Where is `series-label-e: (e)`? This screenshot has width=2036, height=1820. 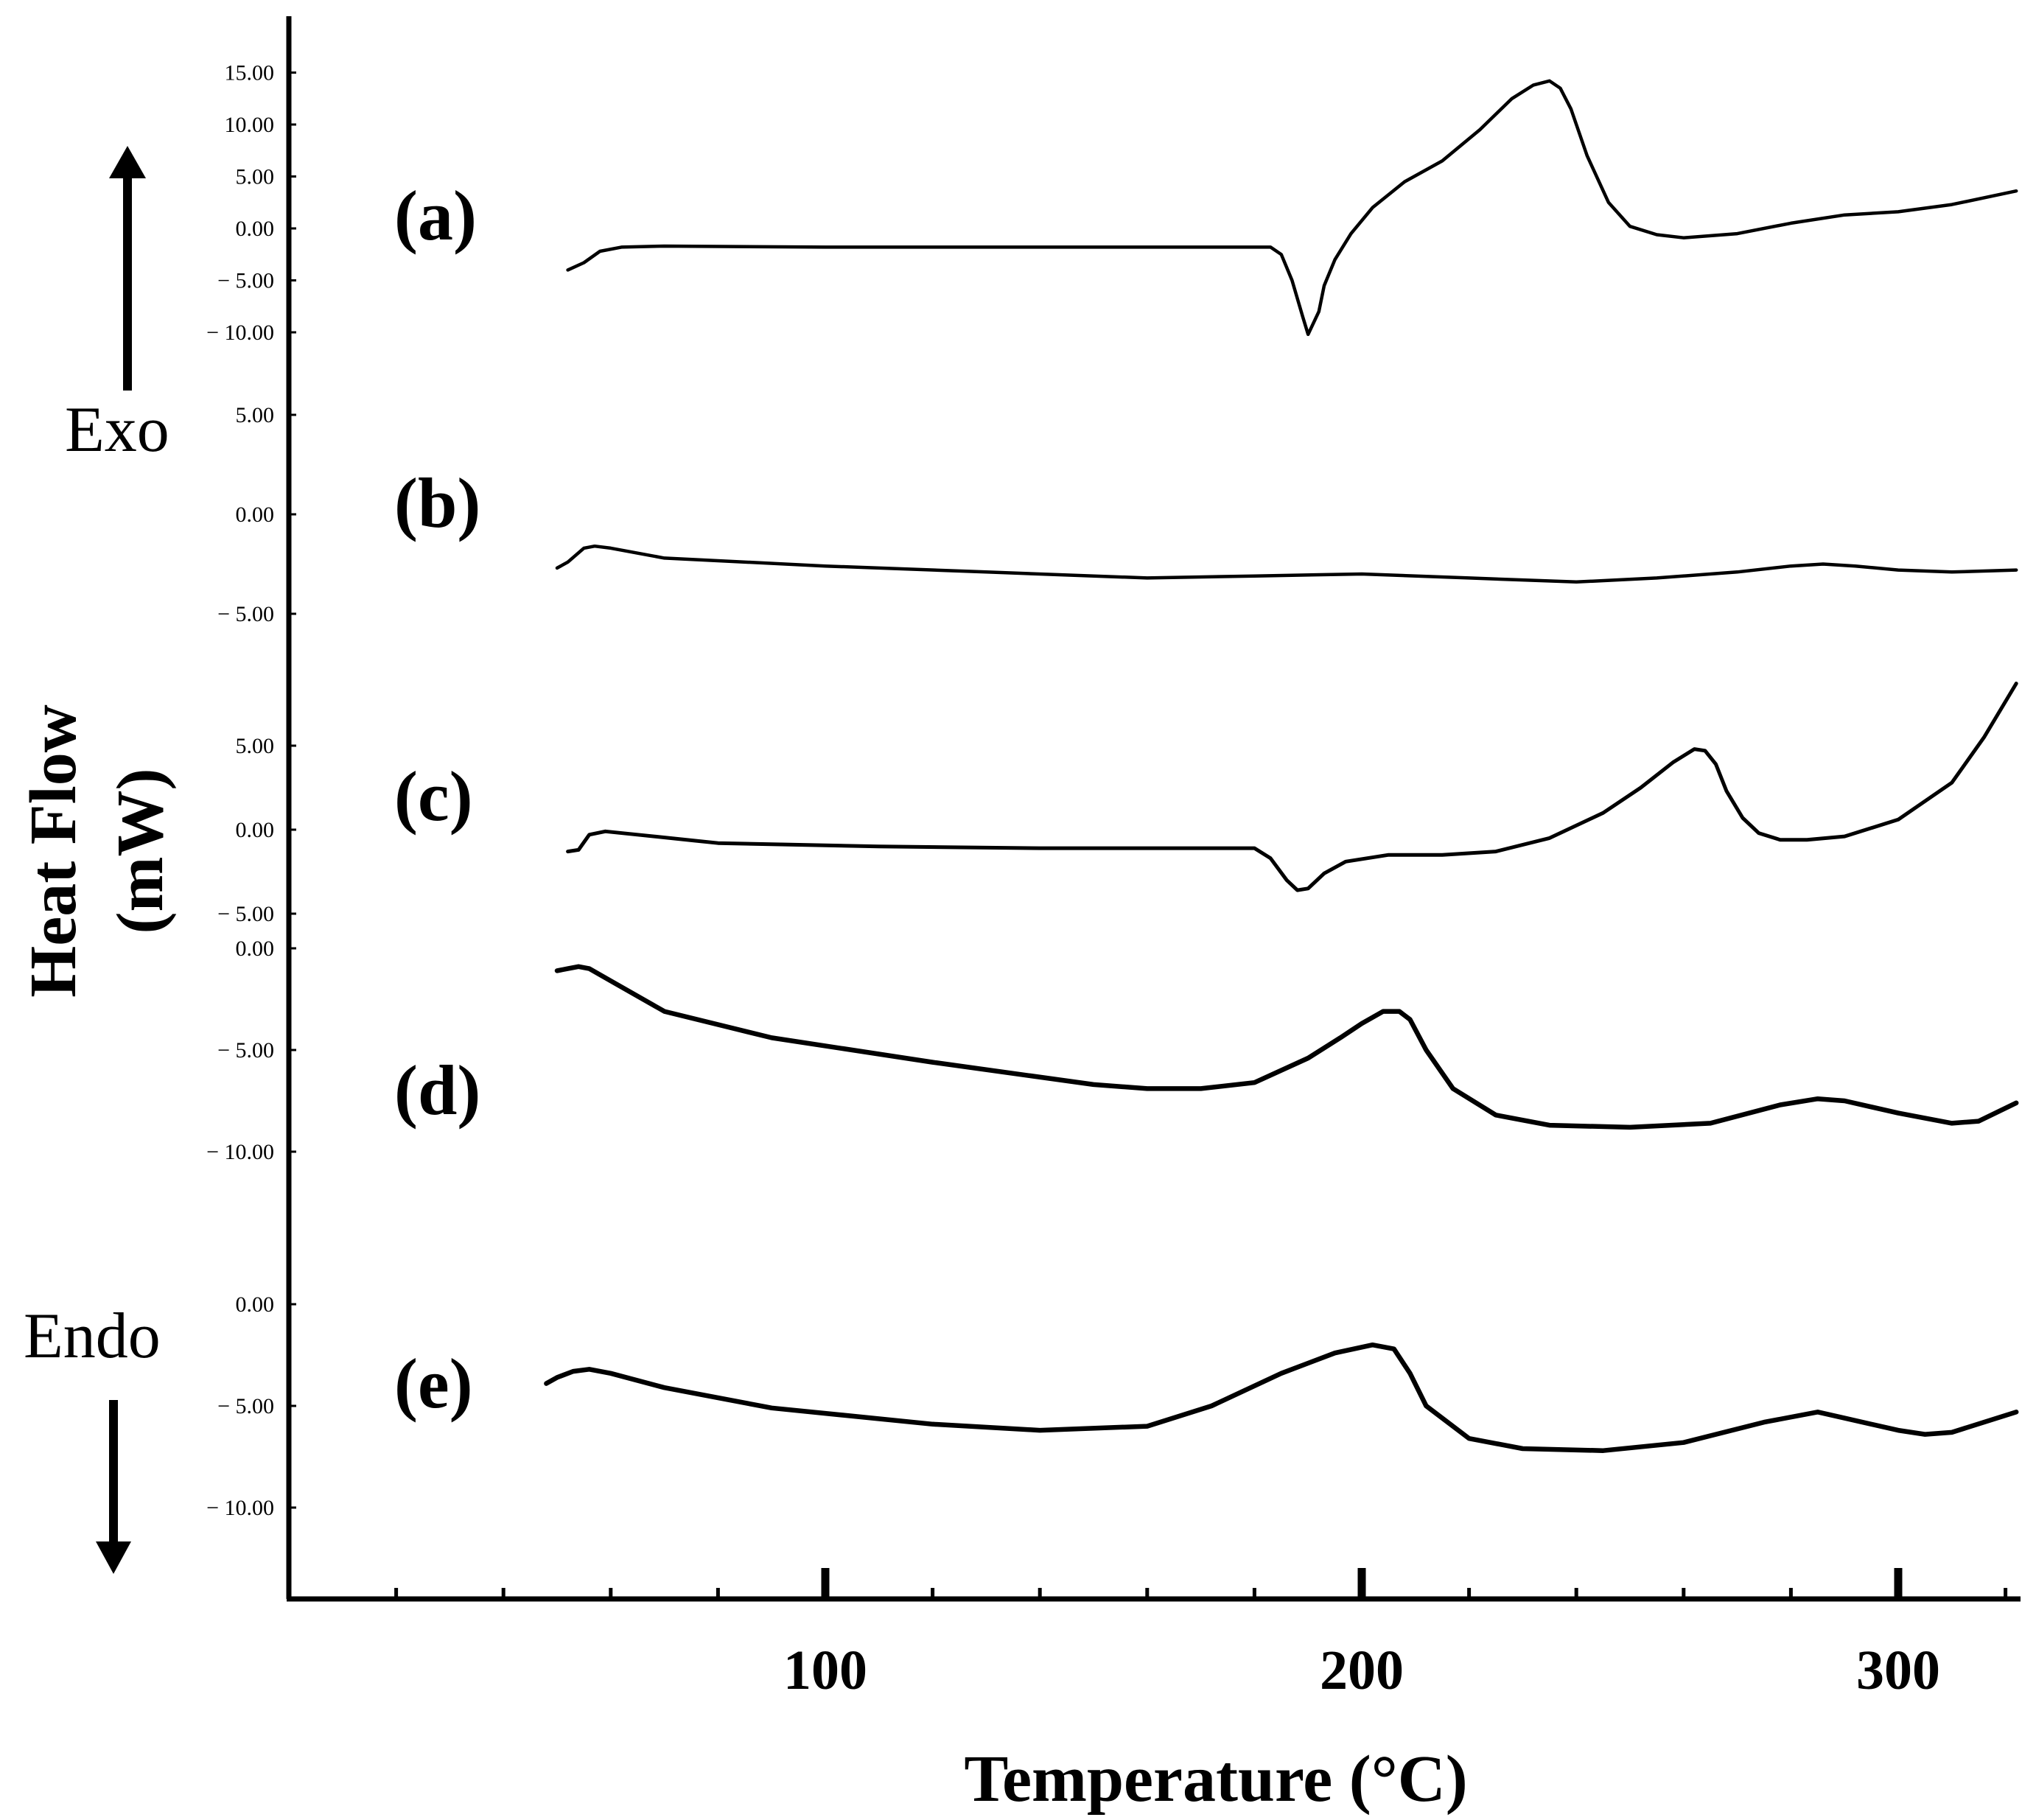
series-label-e: (e) is located at coordinates (433, 1383).